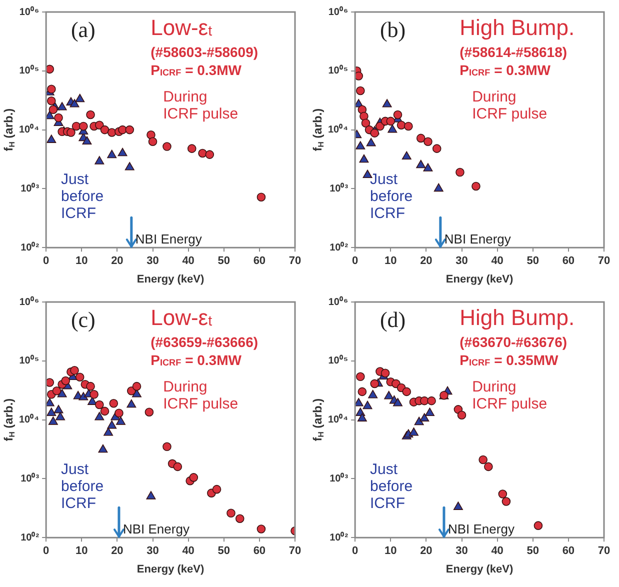 Image resolution: width=619 pixels, height=587 pixels. What do you see at coordinates (514, 52) in the screenshot?
I see `annotation: (#58614-#58618)` at bounding box center [514, 52].